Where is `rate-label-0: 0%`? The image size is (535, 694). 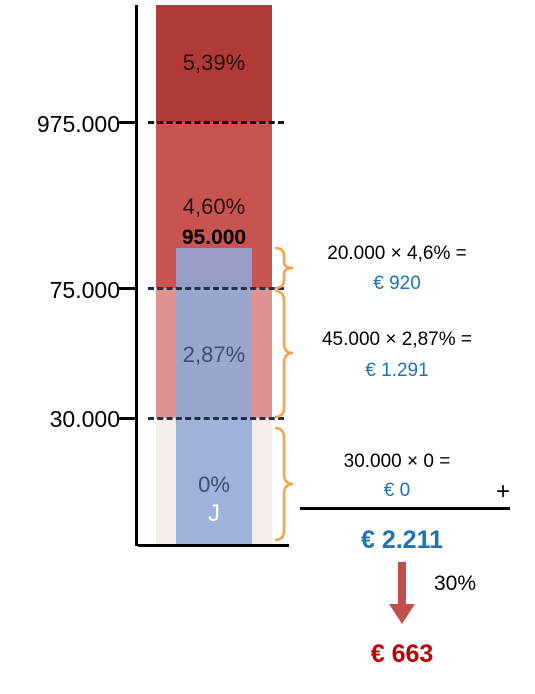 rate-label-0: 0% is located at coordinates (214, 484).